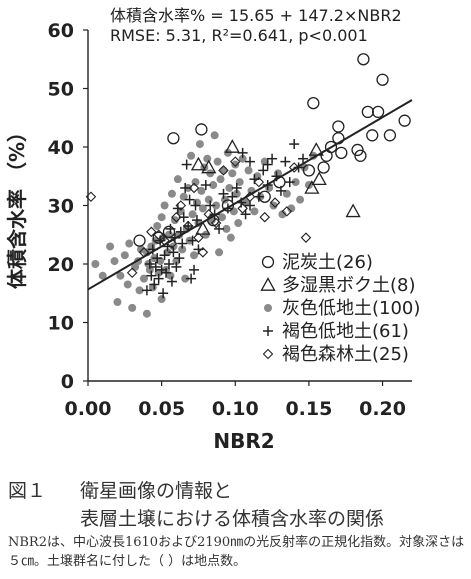  Describe the element at coordinates (345, 354) in the screenshot. I see `legend-label: 褐色森林土(25)` at that location.